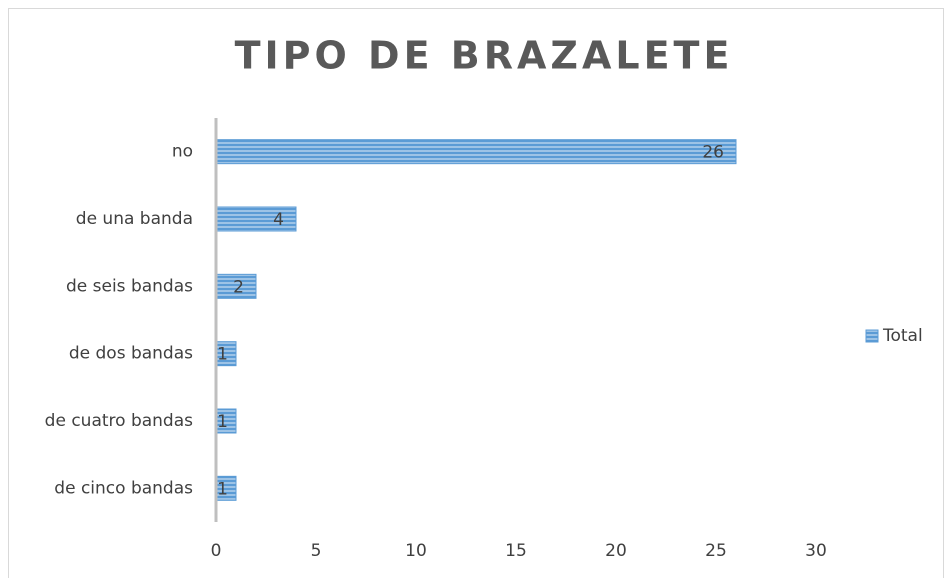 The height and width of the screenshot is (578, 952). I want to click on legend-swatch, so click(872, 336).